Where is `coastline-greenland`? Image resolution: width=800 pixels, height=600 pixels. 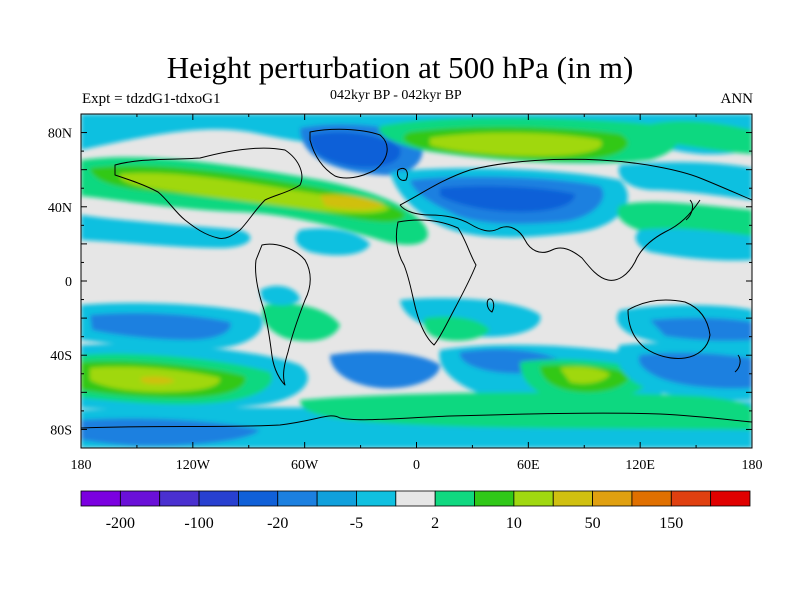
coastline-greenland is located at coordinates (348, 153).